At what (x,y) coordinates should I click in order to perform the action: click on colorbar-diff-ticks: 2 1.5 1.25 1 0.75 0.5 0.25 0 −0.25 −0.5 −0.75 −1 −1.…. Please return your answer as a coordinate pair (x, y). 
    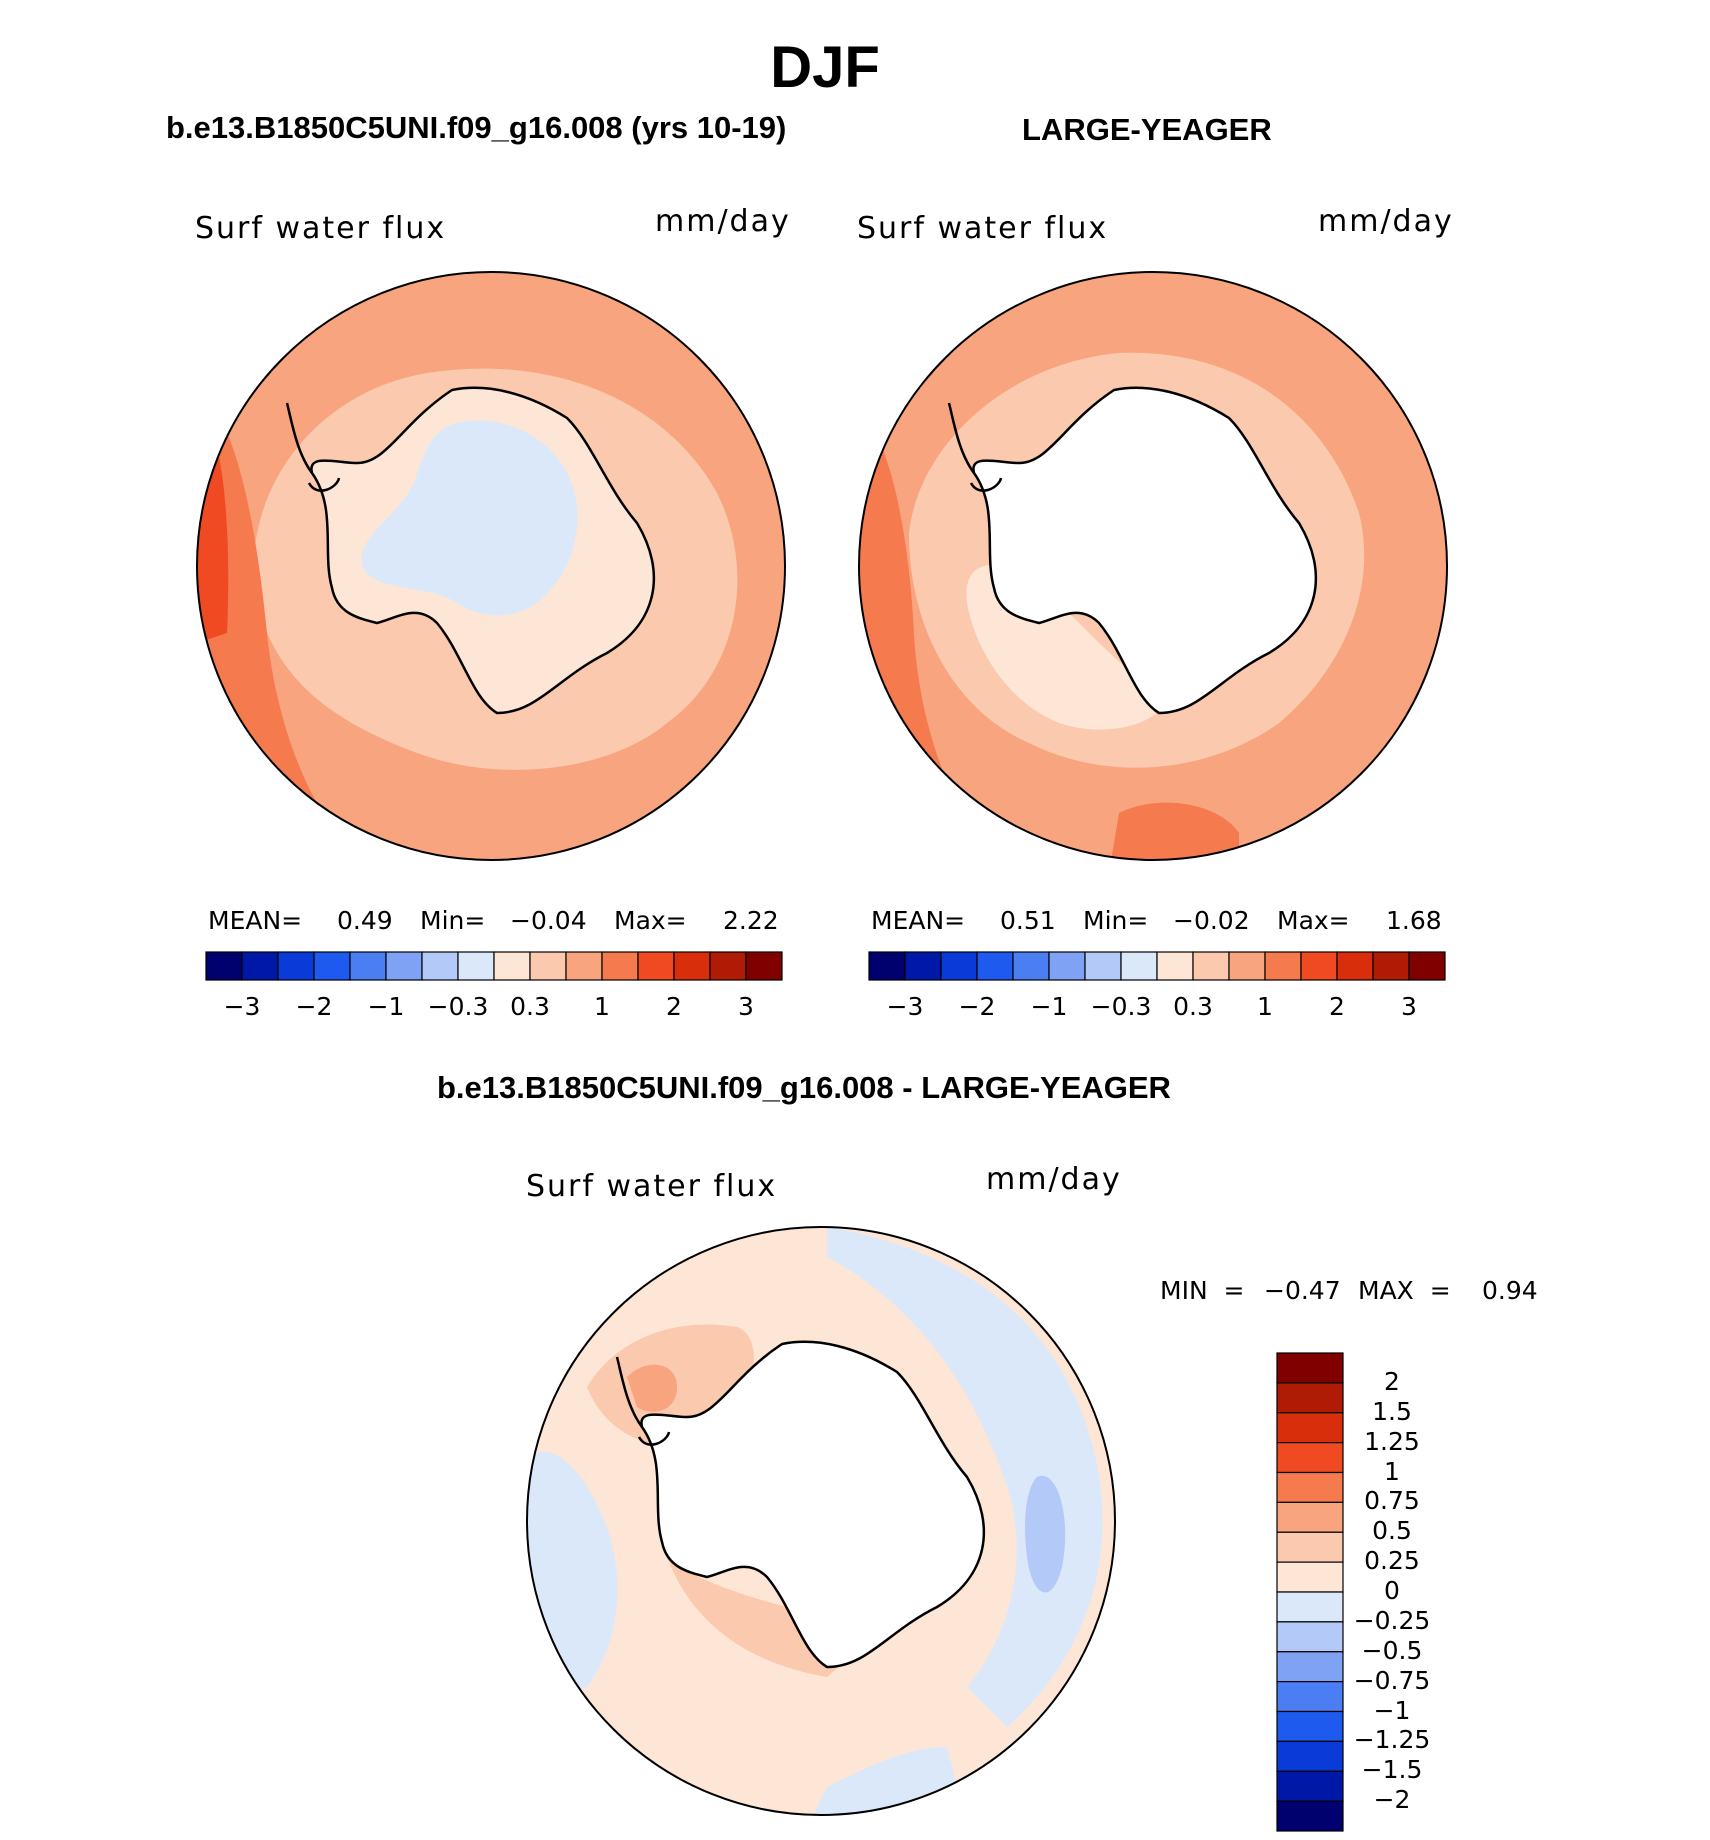
    Looking at the image, I should click on (1412, 1592).